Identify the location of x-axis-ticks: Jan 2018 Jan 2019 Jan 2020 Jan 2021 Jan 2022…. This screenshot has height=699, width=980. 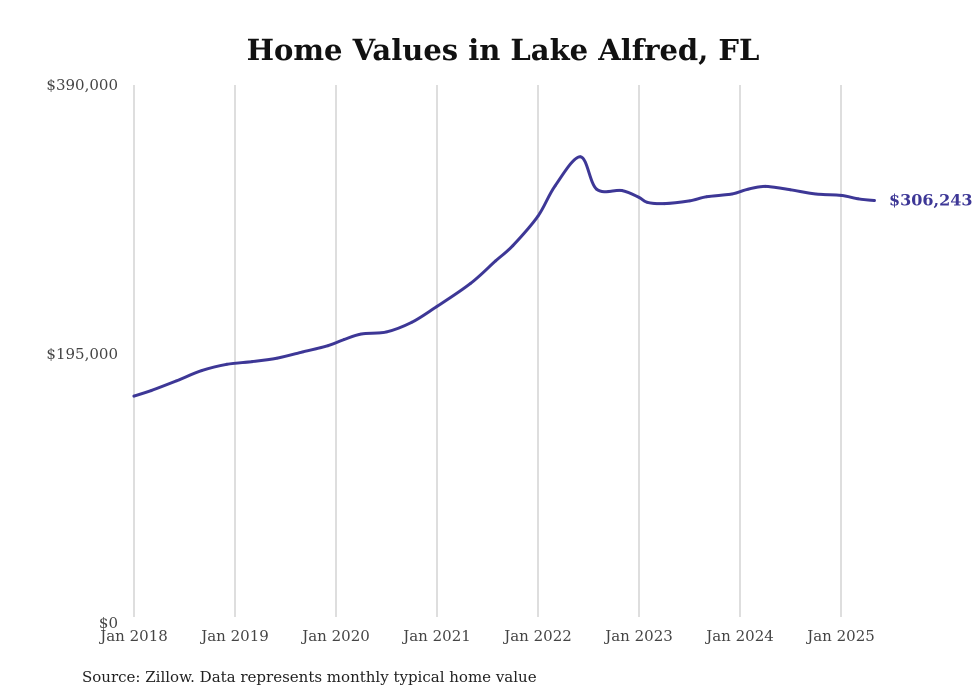
(486, 636).